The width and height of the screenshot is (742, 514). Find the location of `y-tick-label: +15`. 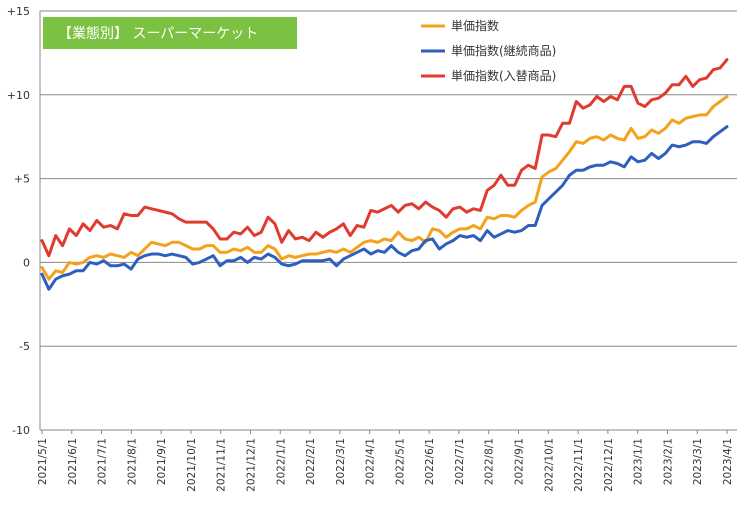

y-tick-label: +15 is located at coordinates (18, 11).